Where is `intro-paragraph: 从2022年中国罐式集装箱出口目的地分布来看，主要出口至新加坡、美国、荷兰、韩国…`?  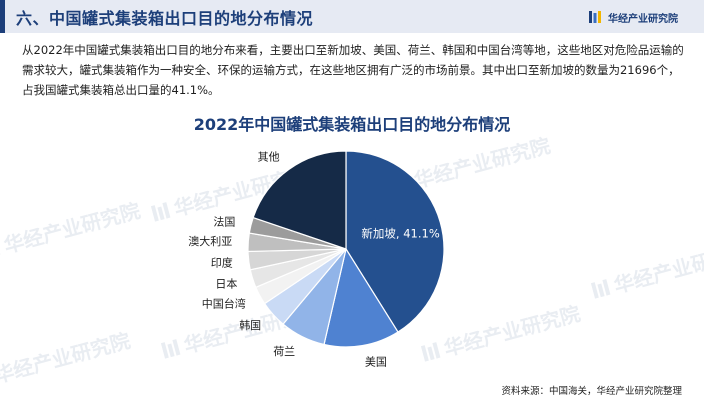
intro-paragraph: 从2022年中国罐式集装箱出口目的地分布来看，主要出口至新加坡、美国、荷兰、韩国… is located at coordinates (353, 70).